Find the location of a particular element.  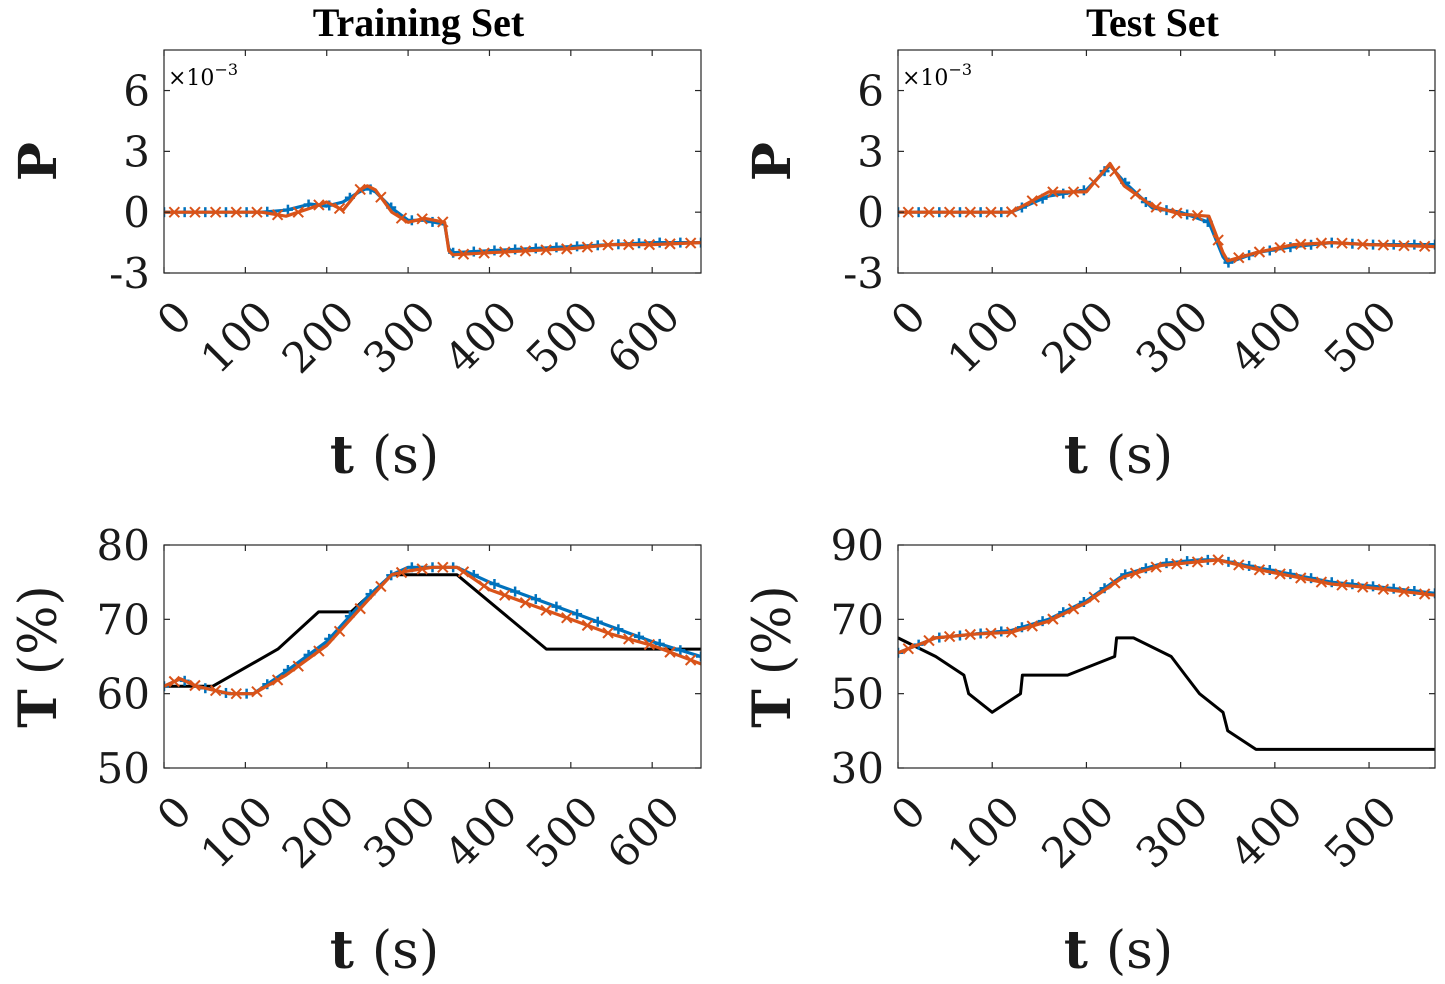

x-tick-label: 0 is located at coordinates (909, 318).